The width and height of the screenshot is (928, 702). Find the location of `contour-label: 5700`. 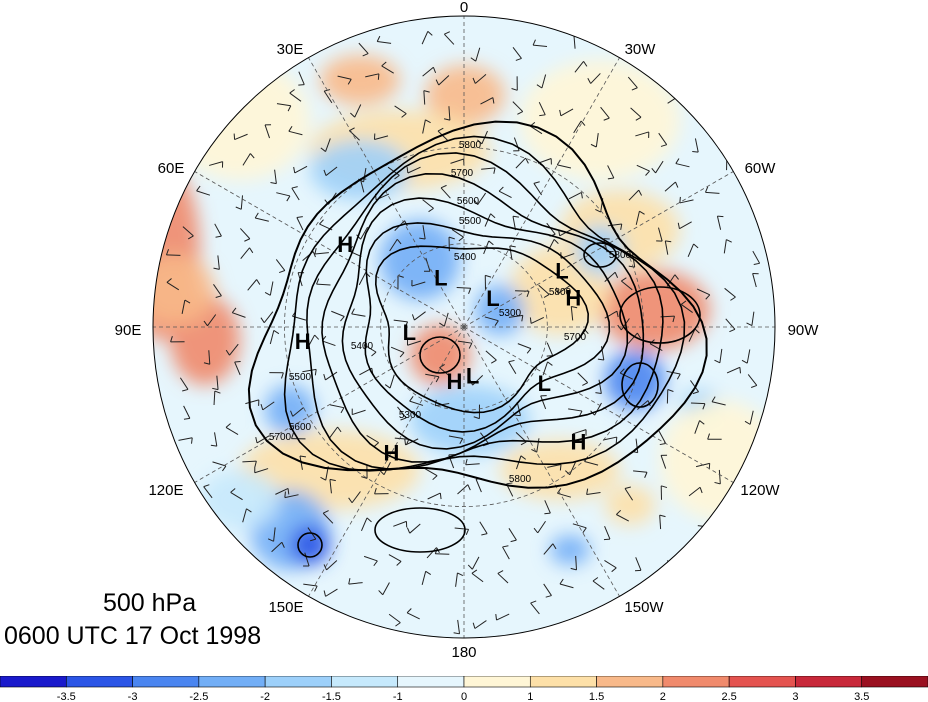

contour-label: 5700 is located at coordinates (280, 437).